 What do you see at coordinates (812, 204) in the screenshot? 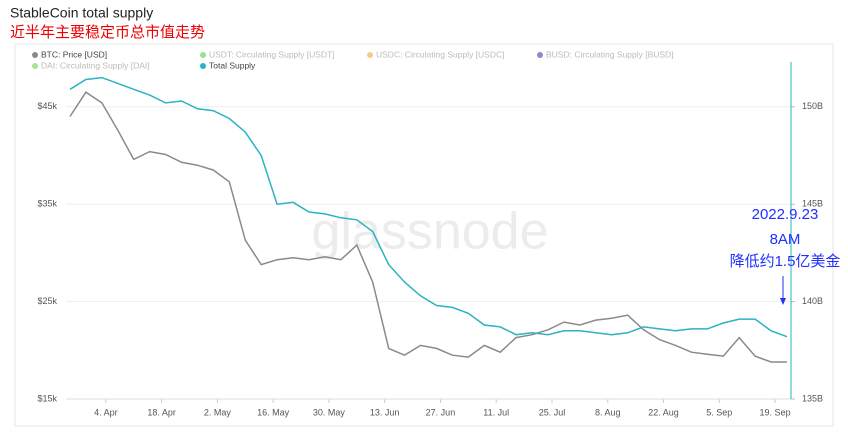
I see `y2-tick-label: 145B` at bounding box center [812, 204].